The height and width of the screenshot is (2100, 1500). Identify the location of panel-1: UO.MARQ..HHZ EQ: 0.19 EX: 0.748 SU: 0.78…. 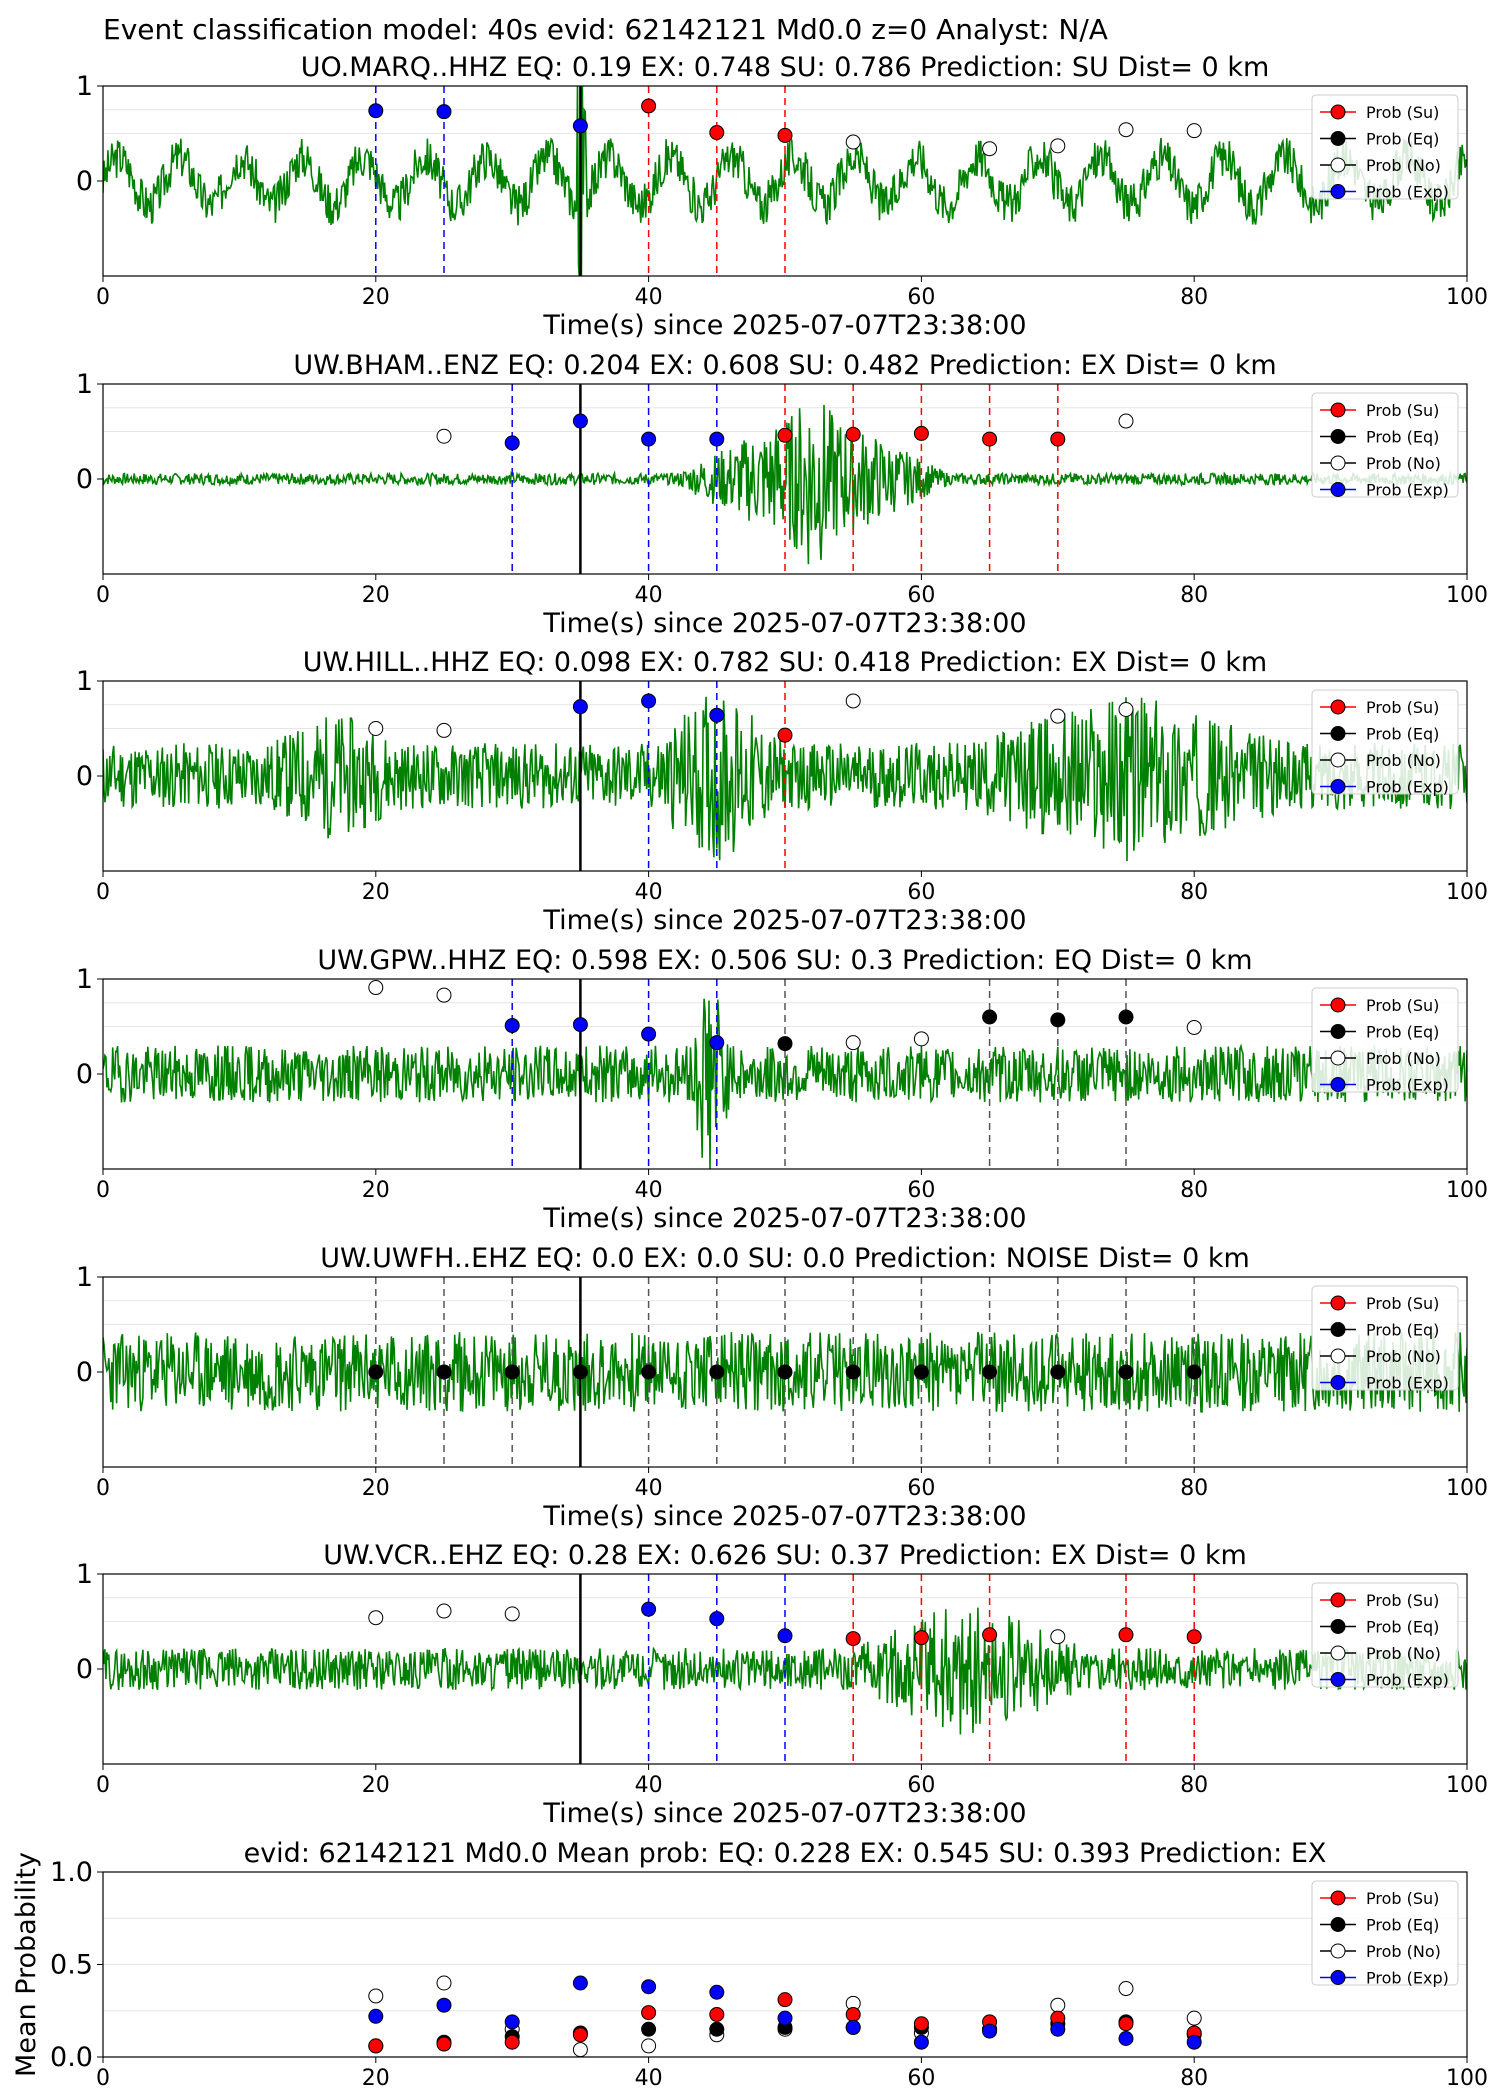
(782, 196).